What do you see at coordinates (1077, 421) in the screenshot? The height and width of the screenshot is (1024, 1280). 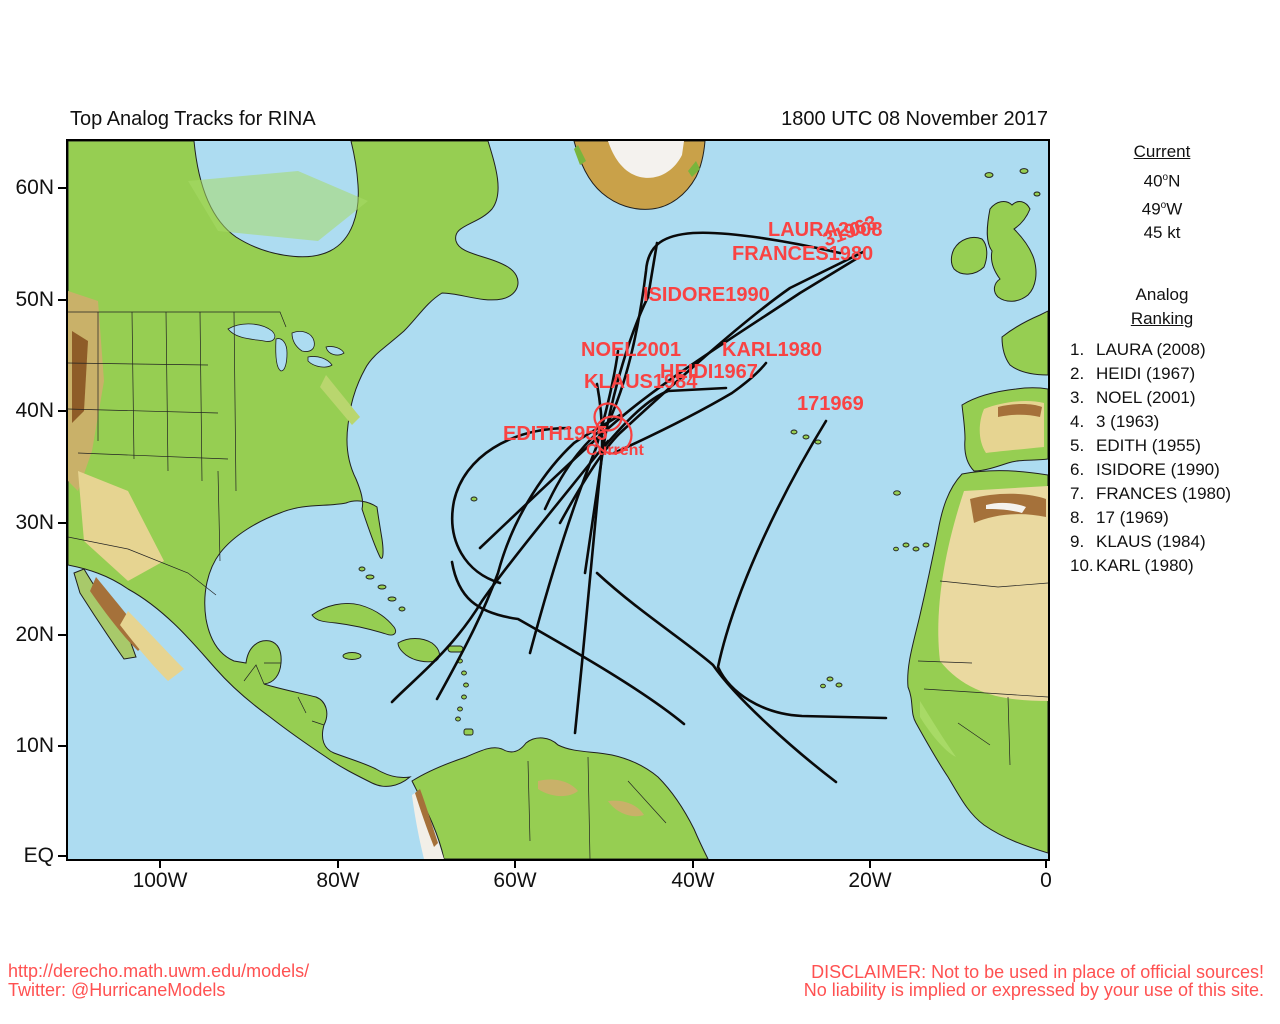 I see `ranking-item-number: 4.` at bounding box center [1077, 421].